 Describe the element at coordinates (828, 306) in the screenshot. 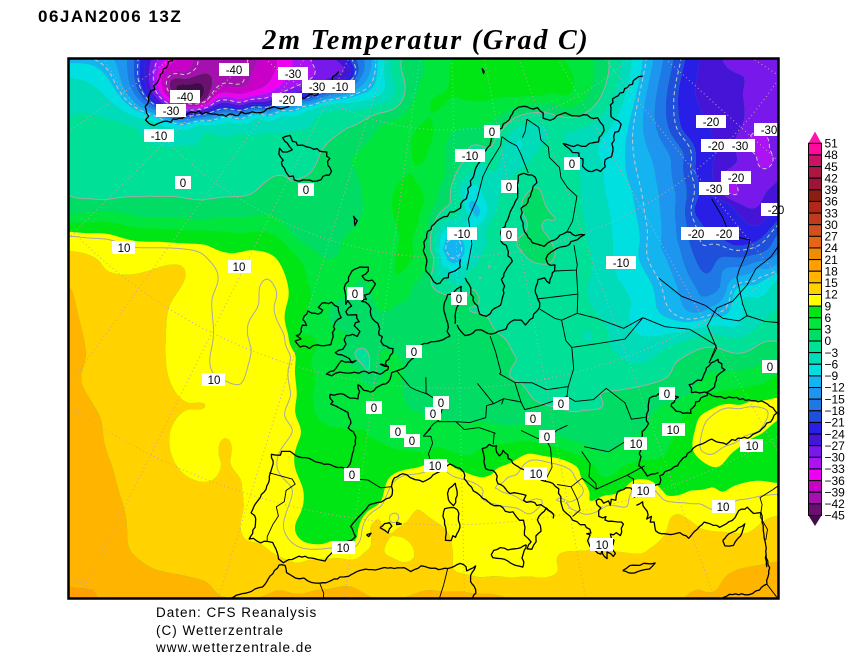

I see `svg-text: 9` at that location.